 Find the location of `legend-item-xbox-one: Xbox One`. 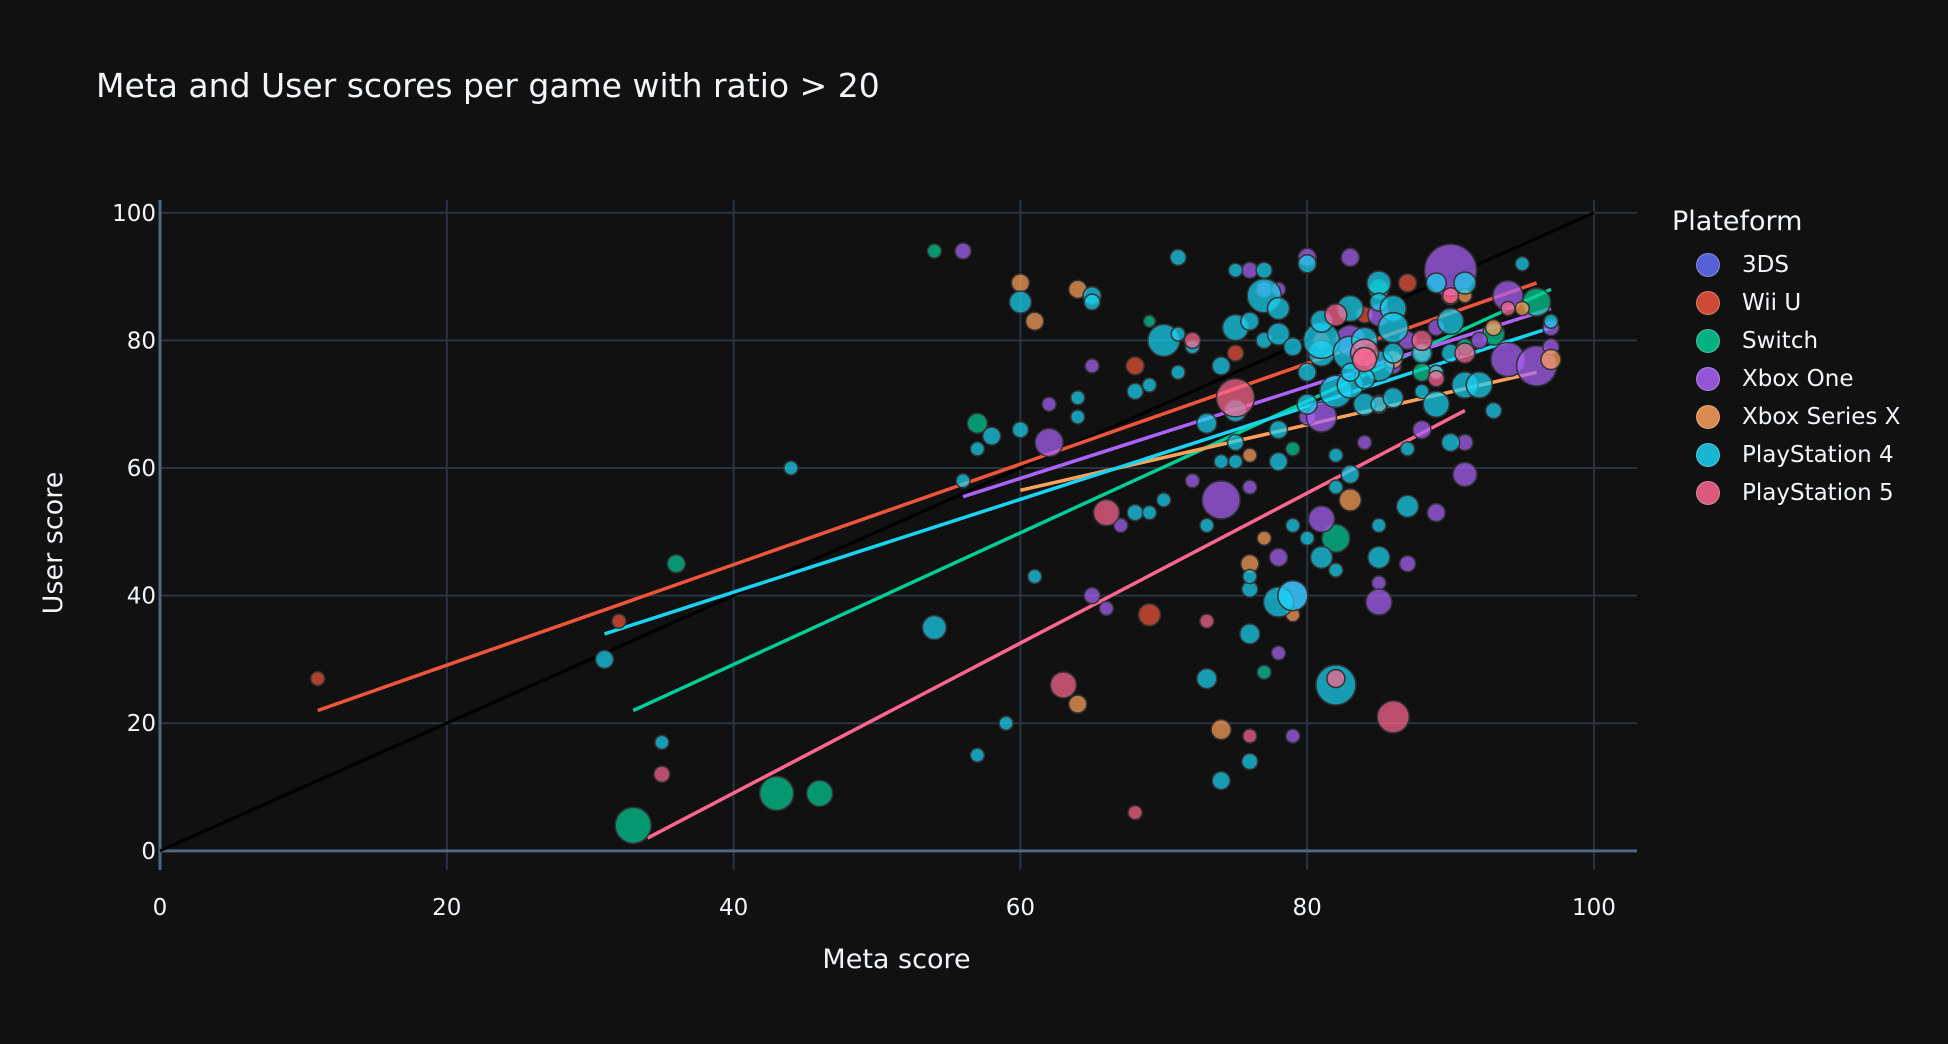

legend-item-xbox-one: Xbox One is located at coordinates (1786, 379).